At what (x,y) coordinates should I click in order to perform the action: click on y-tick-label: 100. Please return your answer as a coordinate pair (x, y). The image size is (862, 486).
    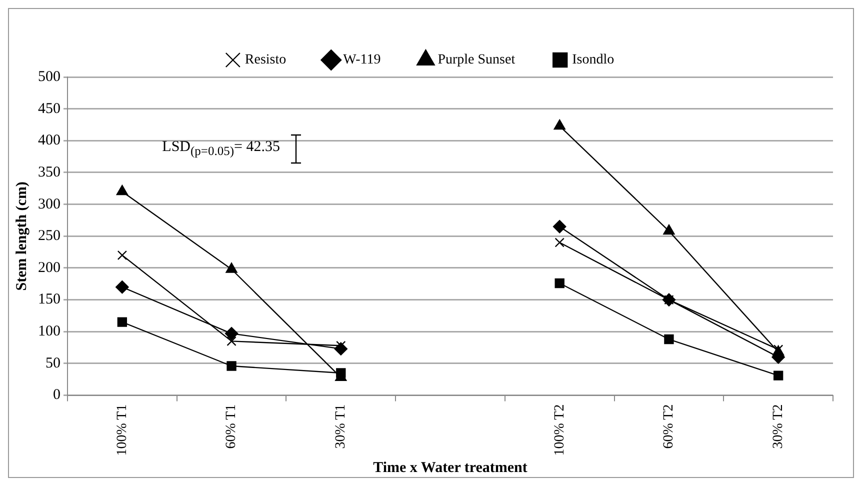
    Looking at the image, I should click on (49, 332).